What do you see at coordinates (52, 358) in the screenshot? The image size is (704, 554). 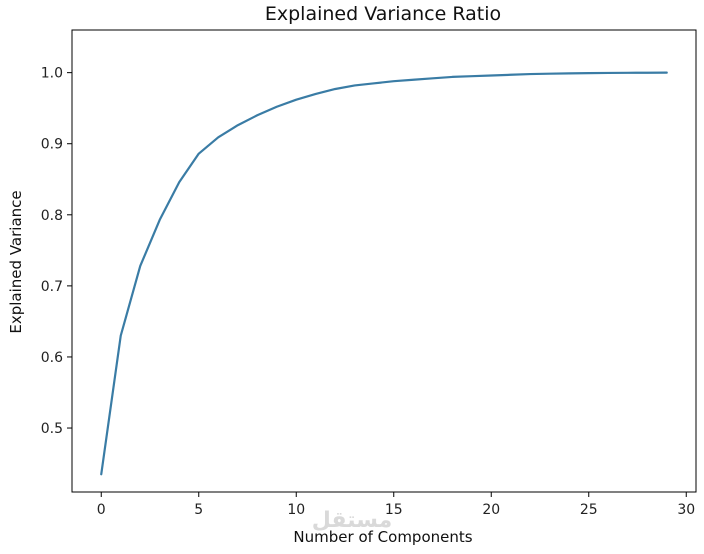 I see `y-tick-label: 0.6` at bounding box center [52, 358].